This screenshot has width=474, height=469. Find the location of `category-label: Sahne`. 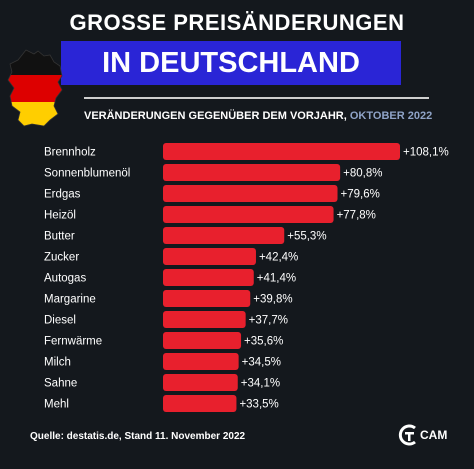

category-label: Sahne is located at coordinates (60, 384).